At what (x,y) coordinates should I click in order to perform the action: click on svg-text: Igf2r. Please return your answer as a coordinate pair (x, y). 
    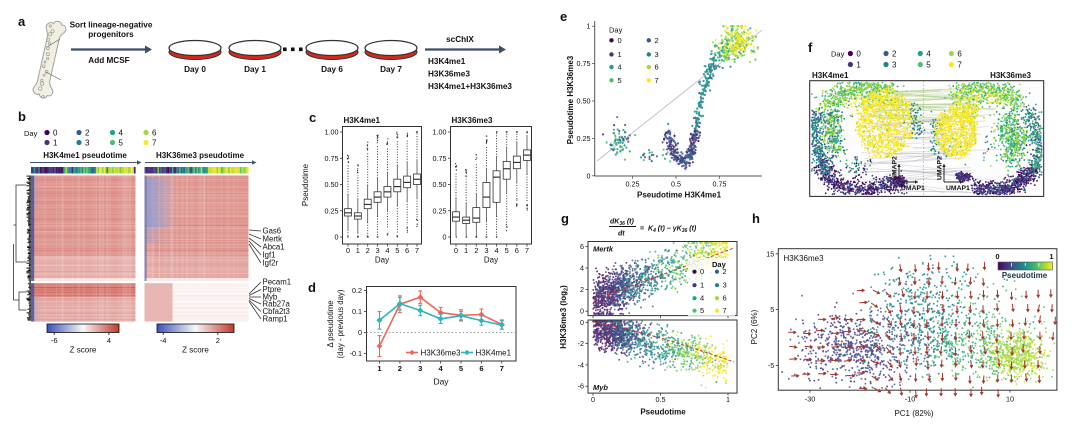
    Looking at the image, I should click on (271, 263).